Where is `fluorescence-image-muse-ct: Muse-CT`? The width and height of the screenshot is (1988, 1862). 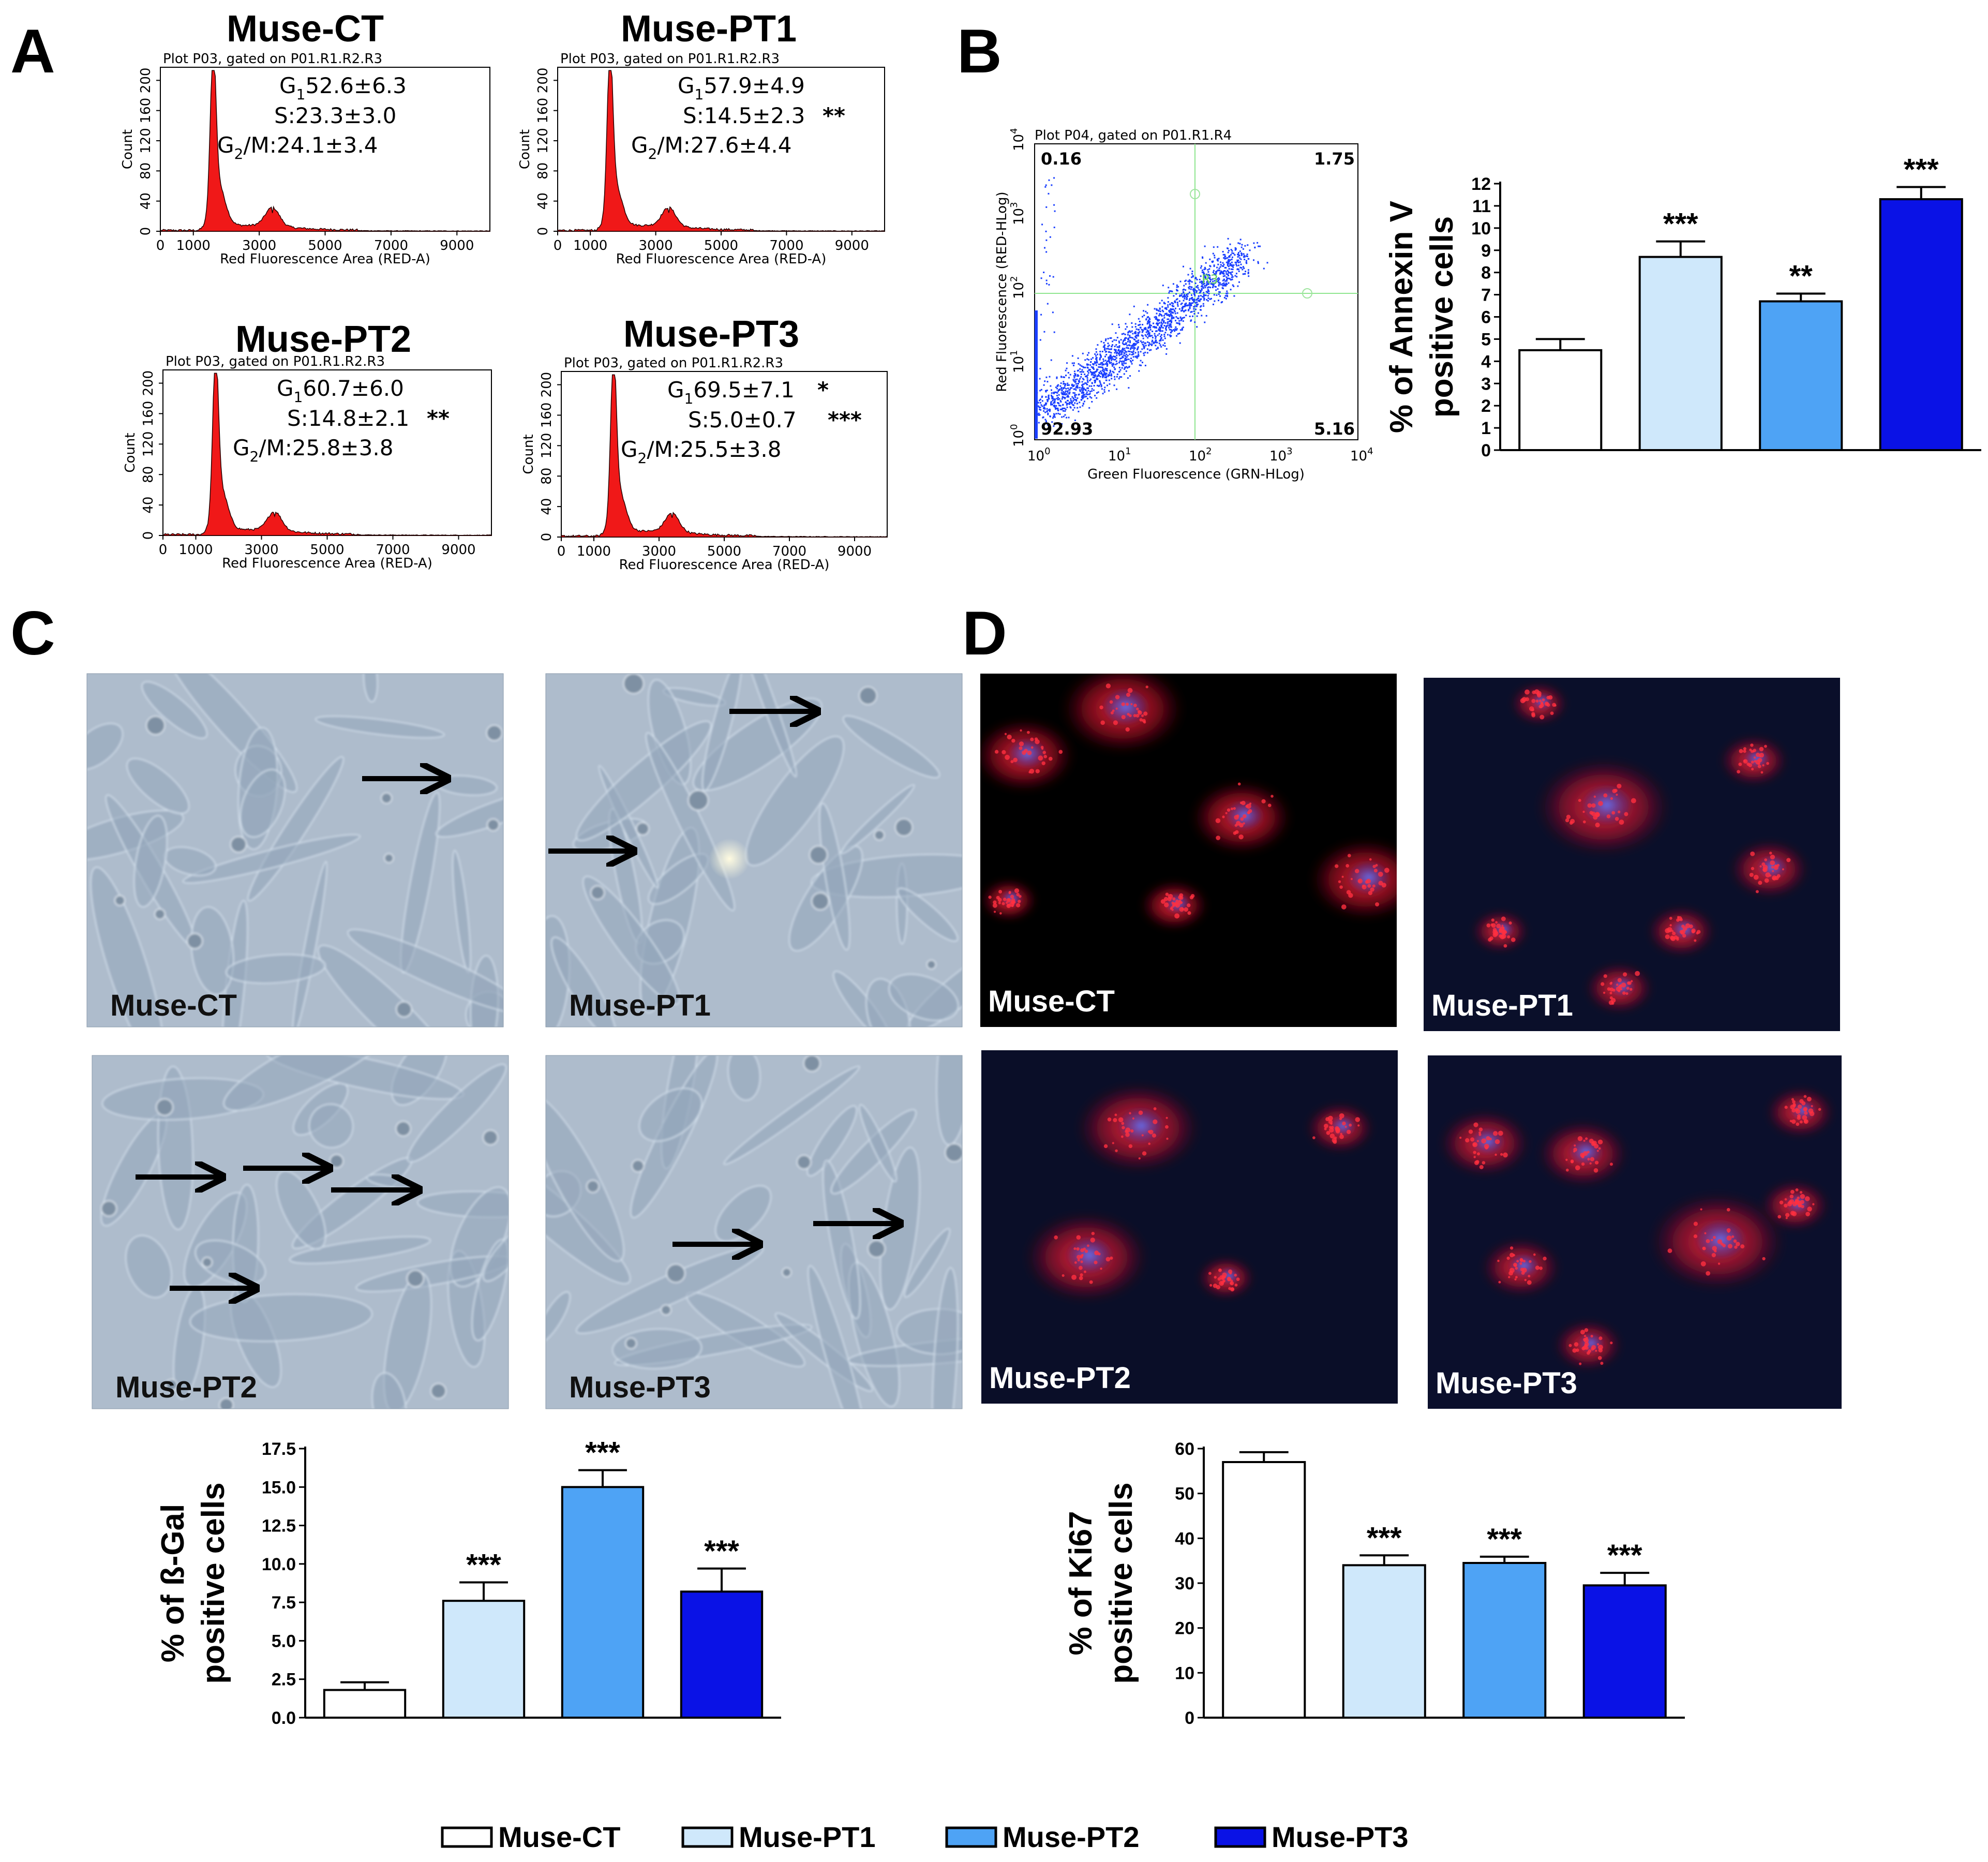
fluorescence-image-muse-ct: Muse-CT is located at coordinates (1188, 850).